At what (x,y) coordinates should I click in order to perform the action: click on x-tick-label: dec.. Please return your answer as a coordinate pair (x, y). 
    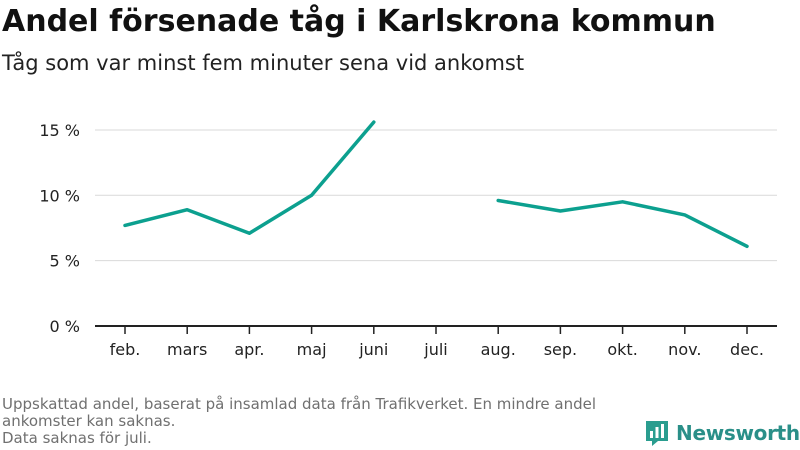
    Looking at the image, I should click on (747, 349).